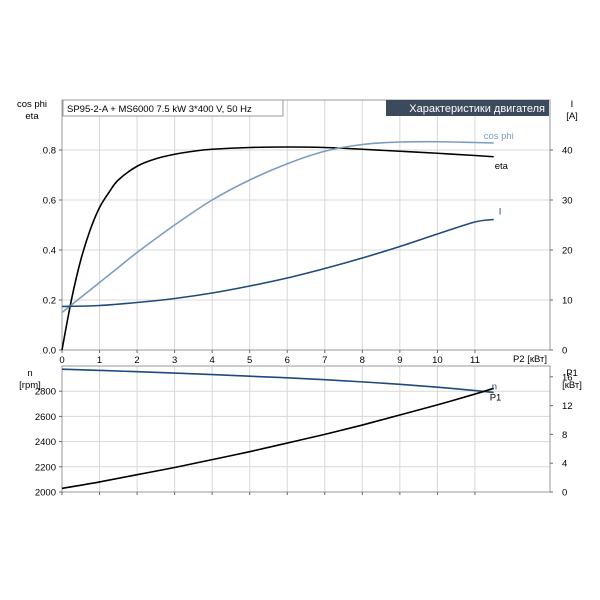  Describe the element at coordinates (572, 385) in the screenshot. I see `bottom-right-axis-label-2: [кВт]` at that location.